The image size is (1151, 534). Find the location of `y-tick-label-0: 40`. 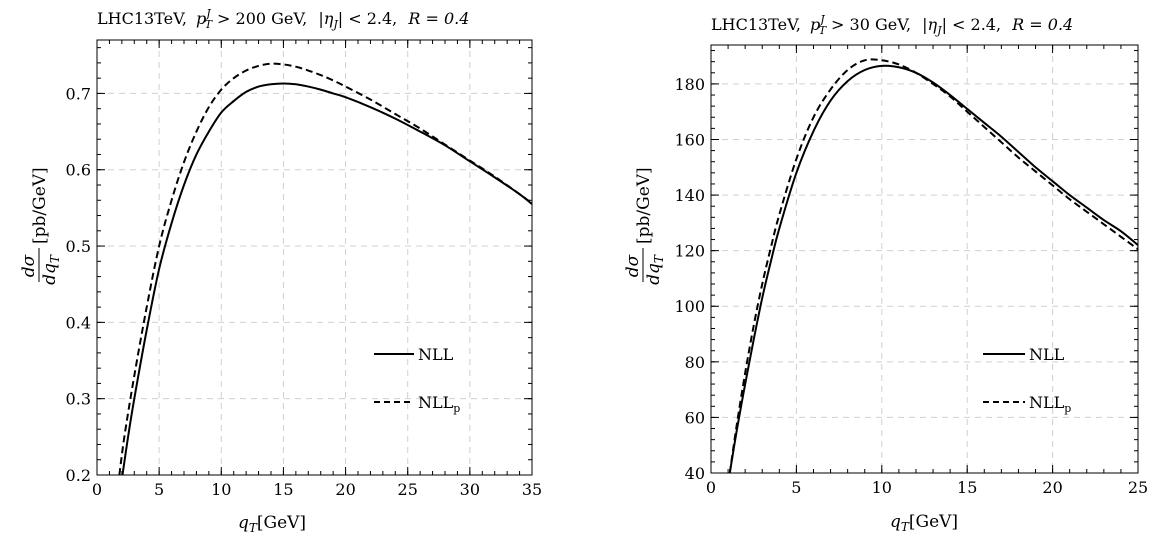

y-tick-label-0: 40 is located at coordinates (695, 473).